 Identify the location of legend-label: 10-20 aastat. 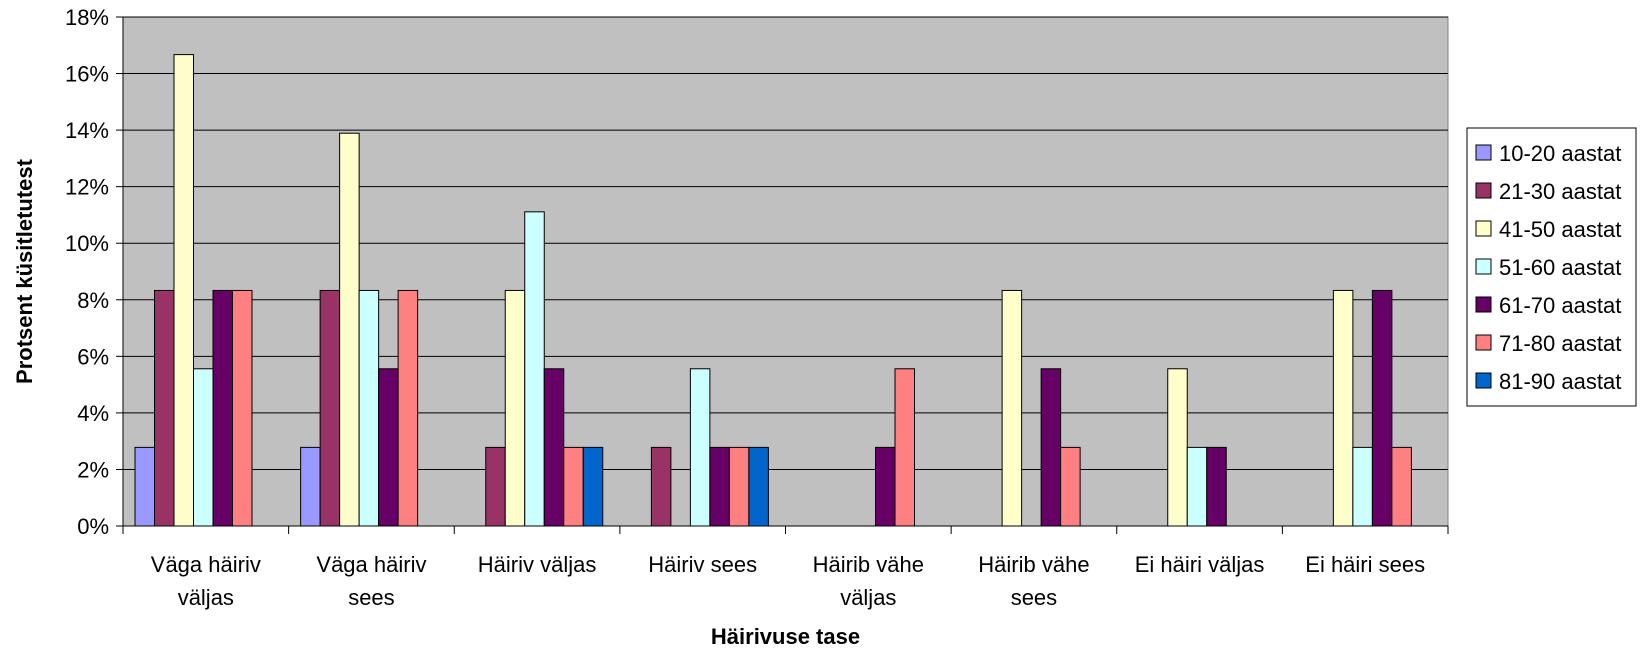
(1560, 153).